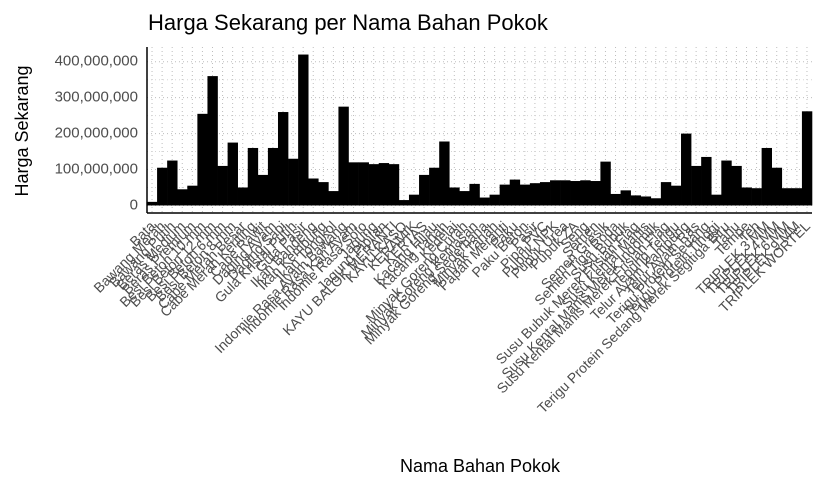  What do you see at coordinates (22, 130) in the screenshot?
I see `y-axis-title: Harga Sekarang` at bounding box center [22, 130].